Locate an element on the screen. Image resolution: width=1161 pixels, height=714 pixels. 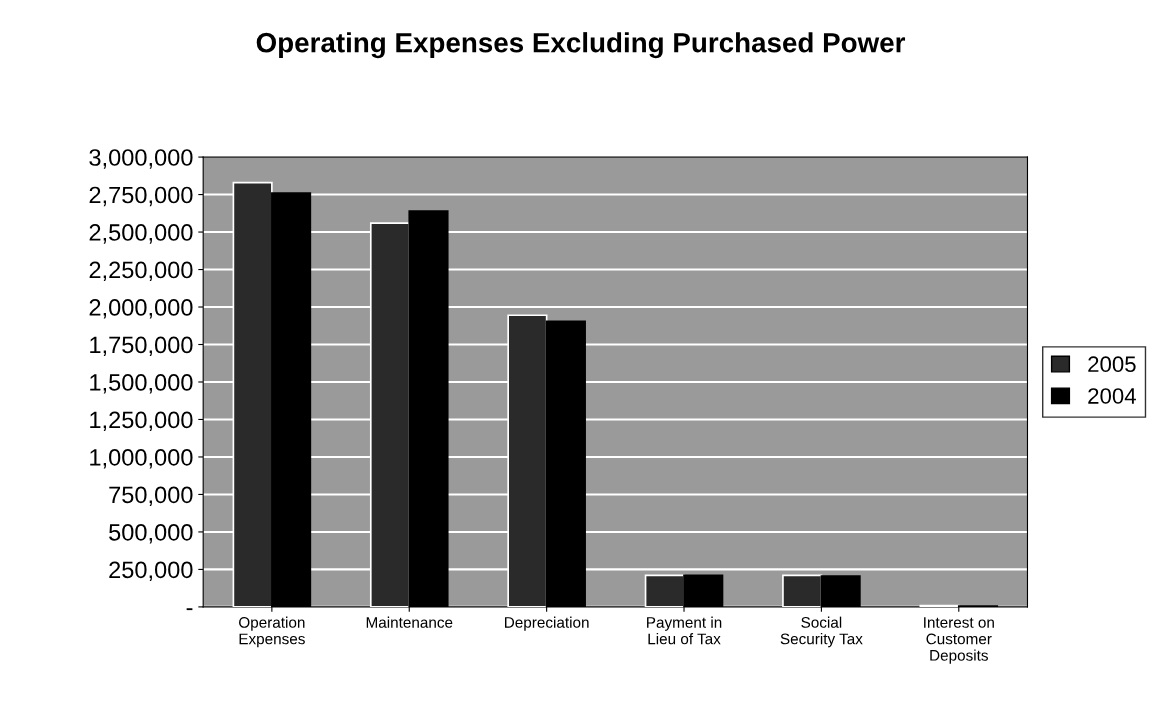
x-tick-label: Social Security Tax is located at coordinates (821, 632).